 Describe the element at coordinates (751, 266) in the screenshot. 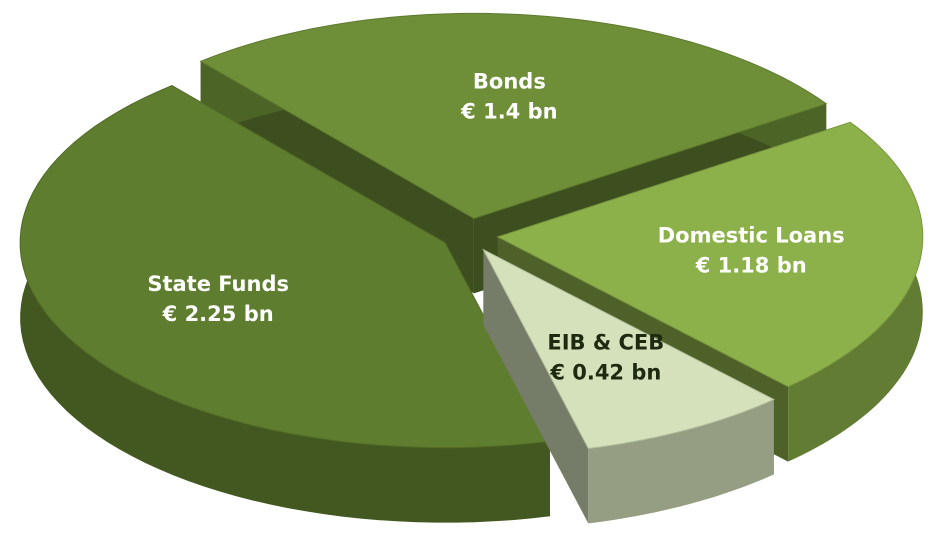

I see `slice-value-label: € 1.18 bn` at that location.